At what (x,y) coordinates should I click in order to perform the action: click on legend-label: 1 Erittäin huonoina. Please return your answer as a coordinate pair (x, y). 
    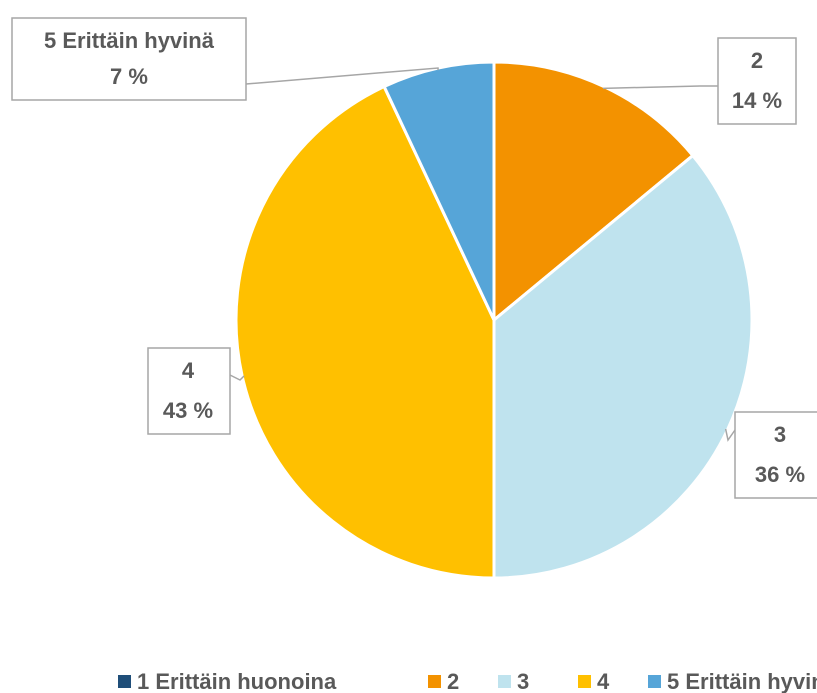
    Looking at the image, I should click on (237, 681).